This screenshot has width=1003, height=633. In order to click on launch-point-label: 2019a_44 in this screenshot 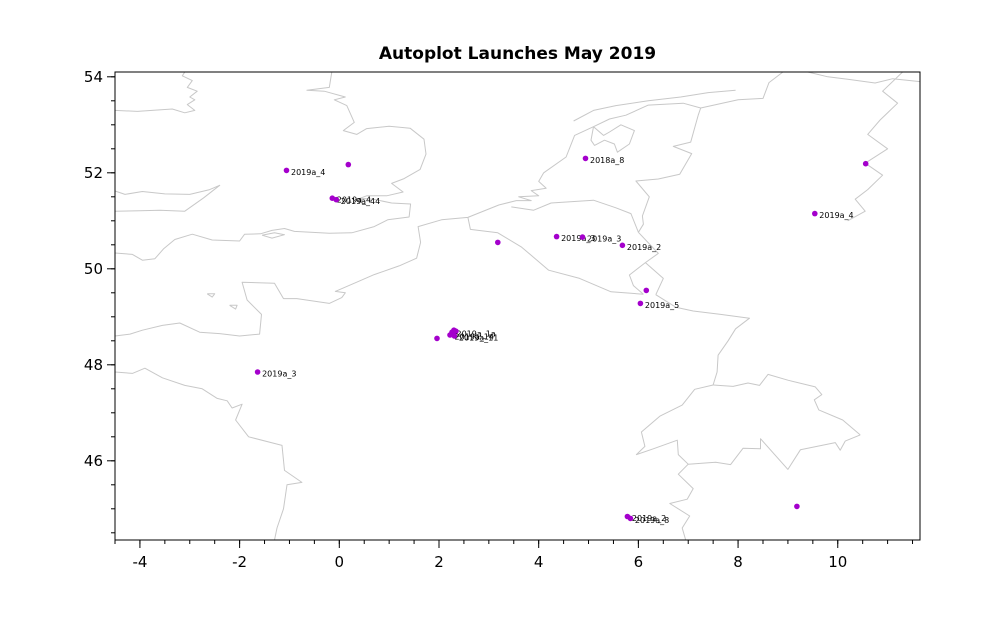, I will do `click(360, 201)`.